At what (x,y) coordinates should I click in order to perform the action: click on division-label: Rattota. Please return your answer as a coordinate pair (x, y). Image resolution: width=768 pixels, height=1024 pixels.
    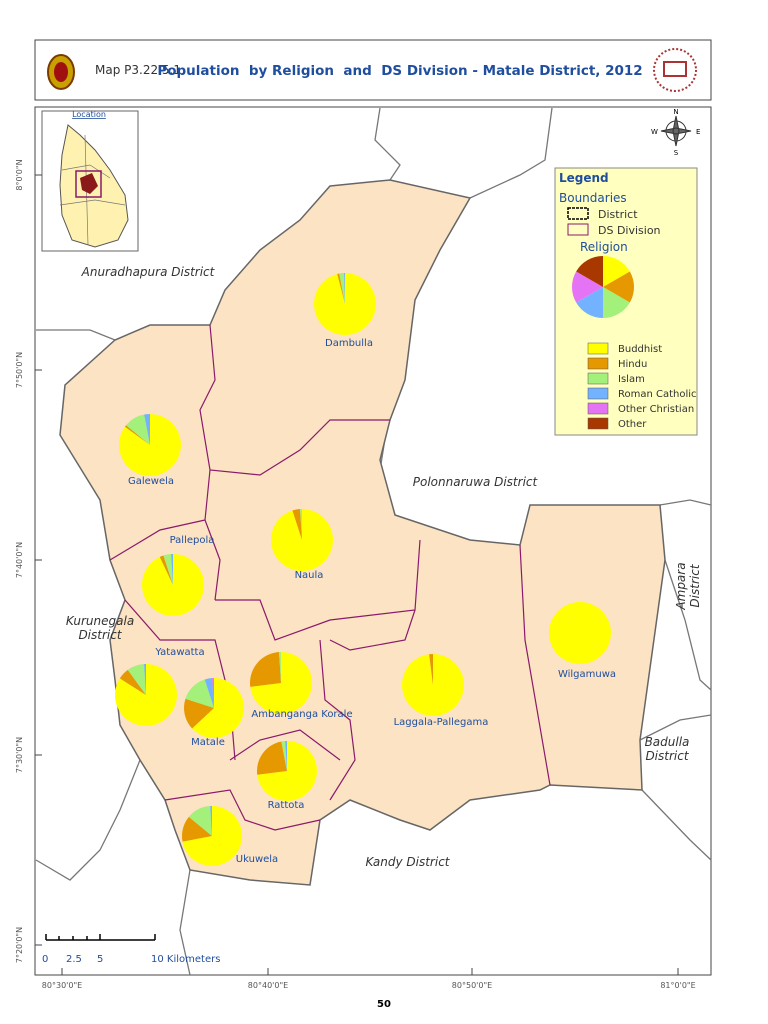
    Looking at the image, I should click on (286, 805).